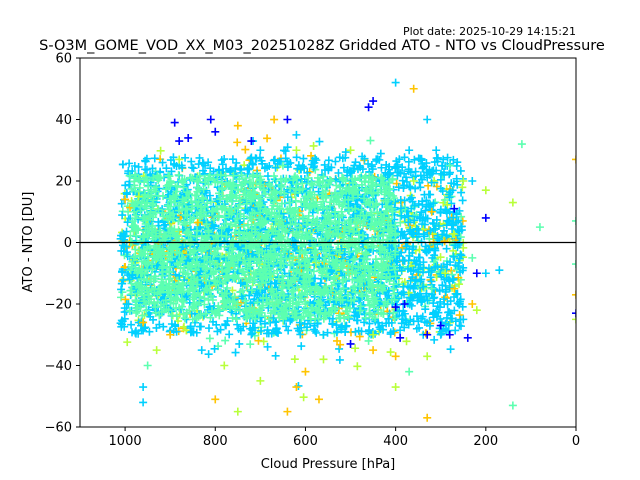  I want to click on y-tick-label: 60, so click(63, 59).